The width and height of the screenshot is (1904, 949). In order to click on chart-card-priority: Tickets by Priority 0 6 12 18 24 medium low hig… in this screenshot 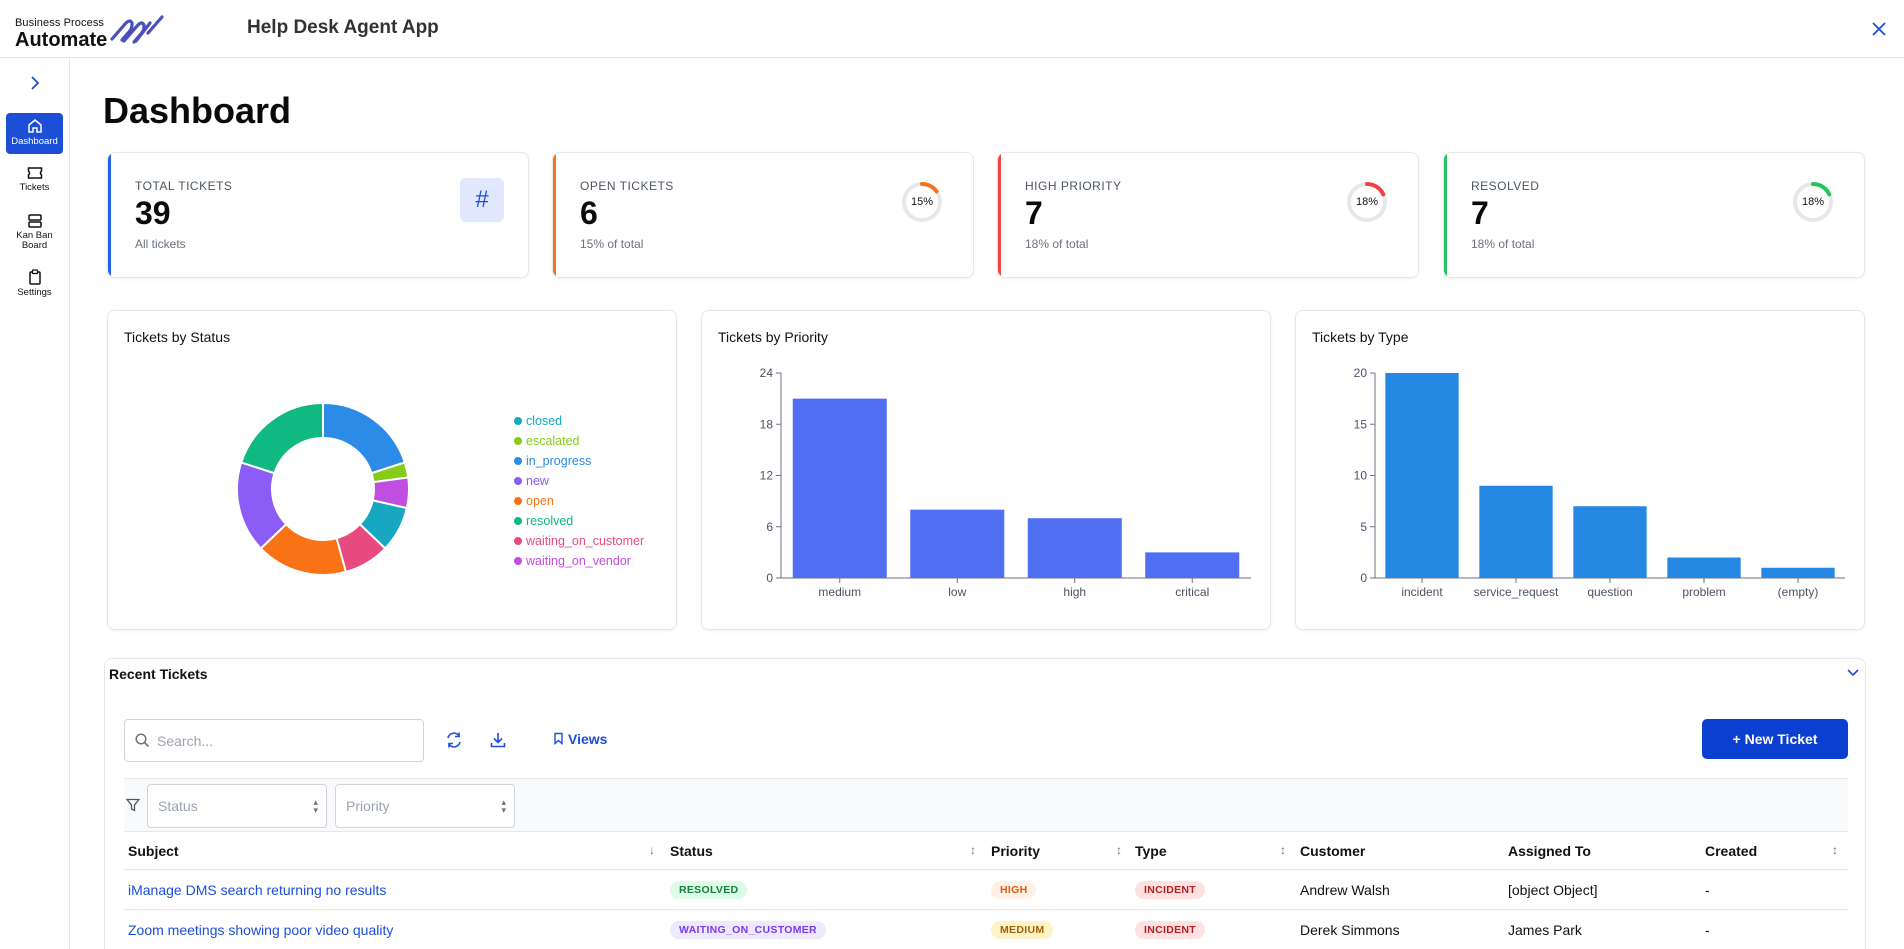, I will do `click(986, 470)`.